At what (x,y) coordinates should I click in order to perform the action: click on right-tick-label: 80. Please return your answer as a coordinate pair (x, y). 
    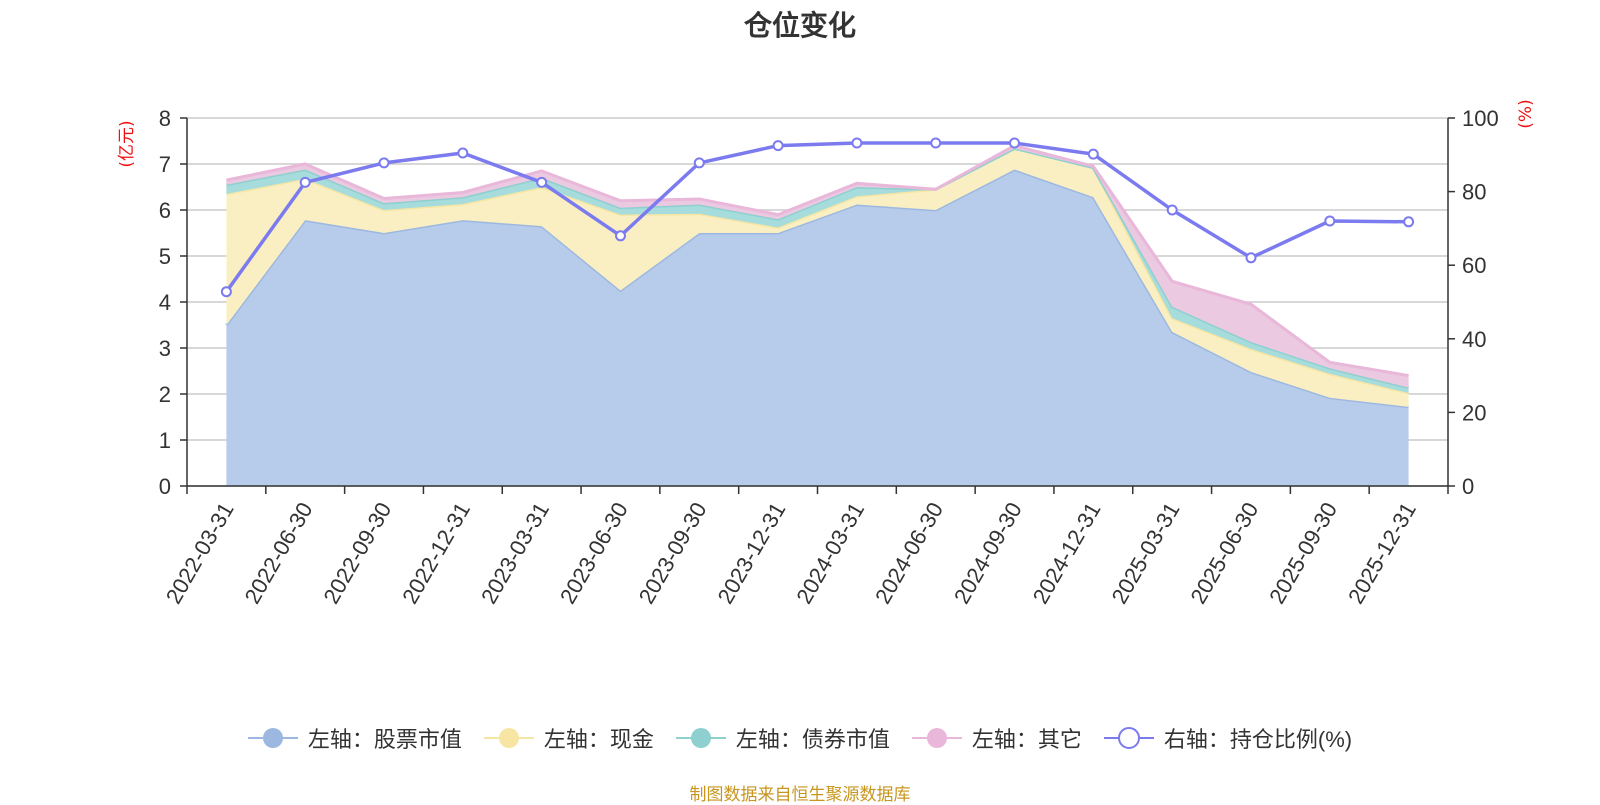
    Looking at the image, I should click on (1474, 192).